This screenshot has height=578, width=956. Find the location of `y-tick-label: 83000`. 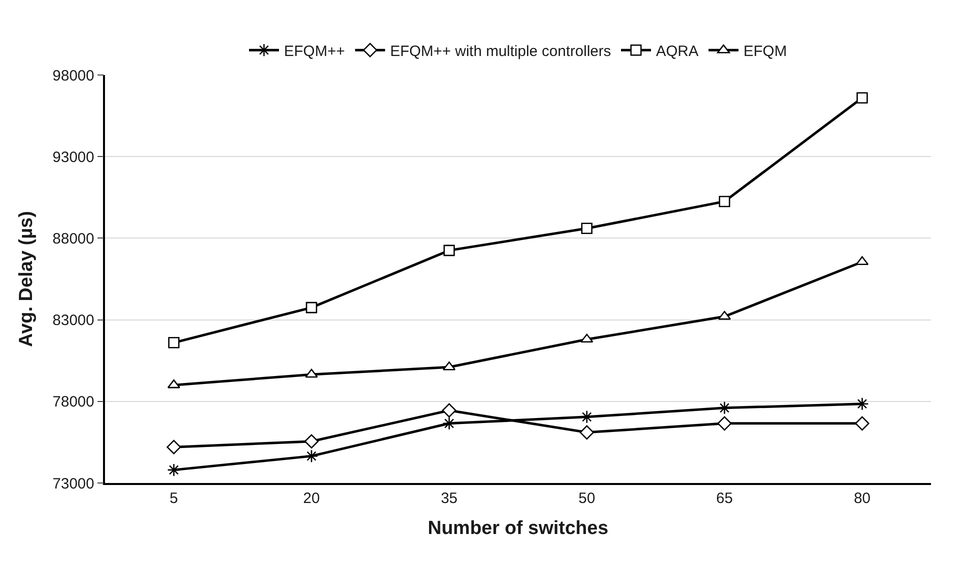

y-tick-label: 83000 is located at coordinates (73, 321).